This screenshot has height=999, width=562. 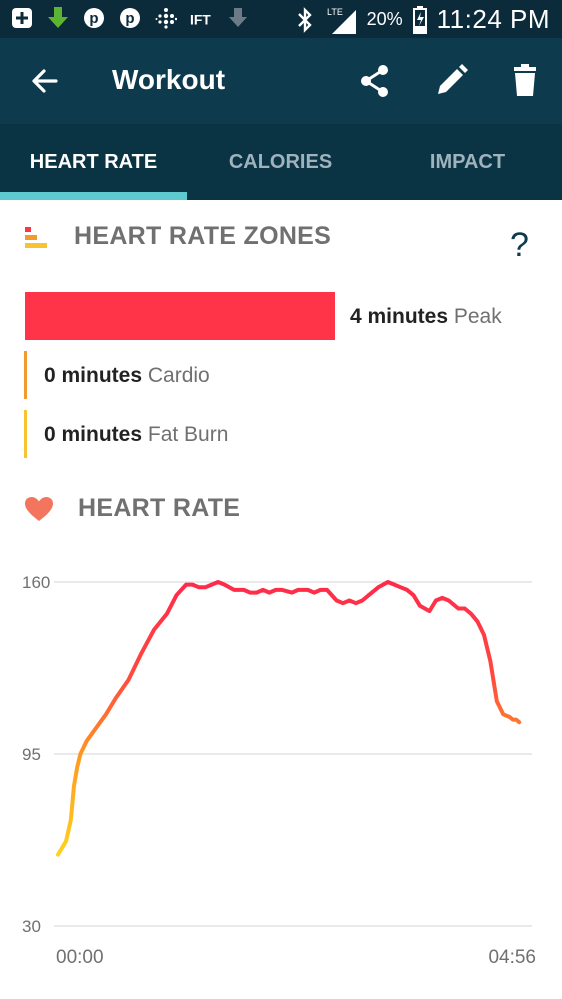 What do you see at coordinates (36, 237) in the screenshot?
I see `zones-icon` at bounding box center [36, 237].